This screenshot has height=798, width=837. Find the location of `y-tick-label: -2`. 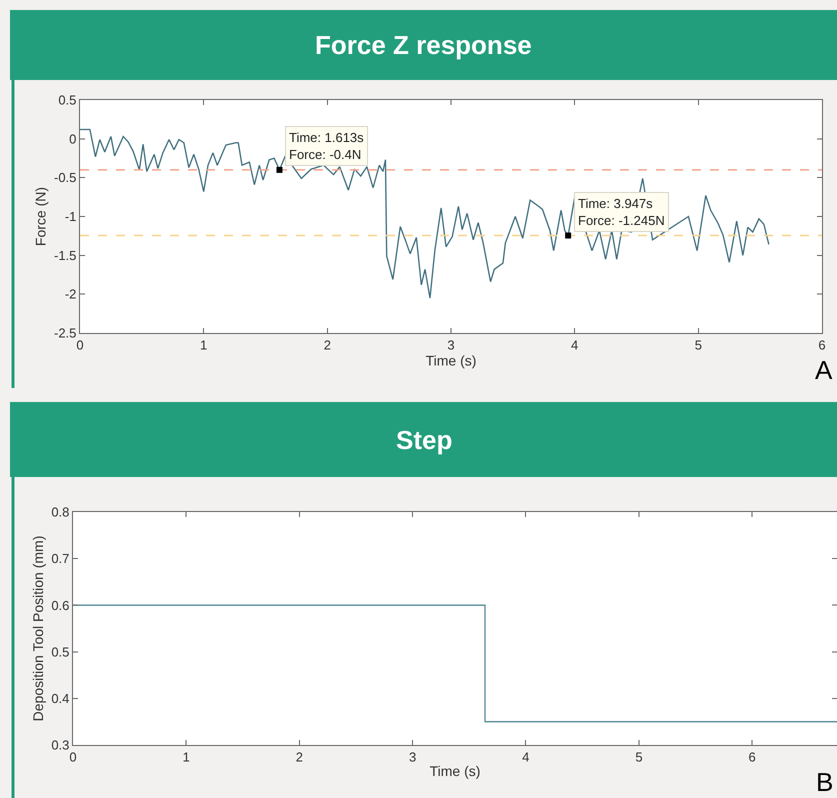

y-tick-label: -2 is located at coordinates (70, 294).